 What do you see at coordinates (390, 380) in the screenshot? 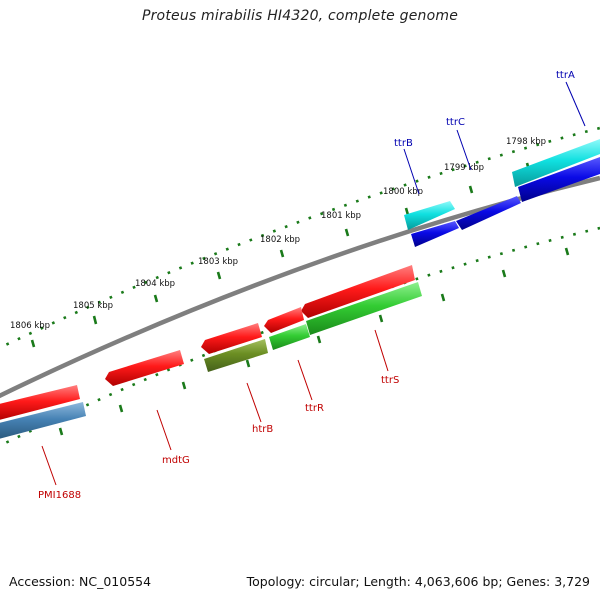
I see `gene-label-ttrS: ttrS` at bounding box center [390, 380].